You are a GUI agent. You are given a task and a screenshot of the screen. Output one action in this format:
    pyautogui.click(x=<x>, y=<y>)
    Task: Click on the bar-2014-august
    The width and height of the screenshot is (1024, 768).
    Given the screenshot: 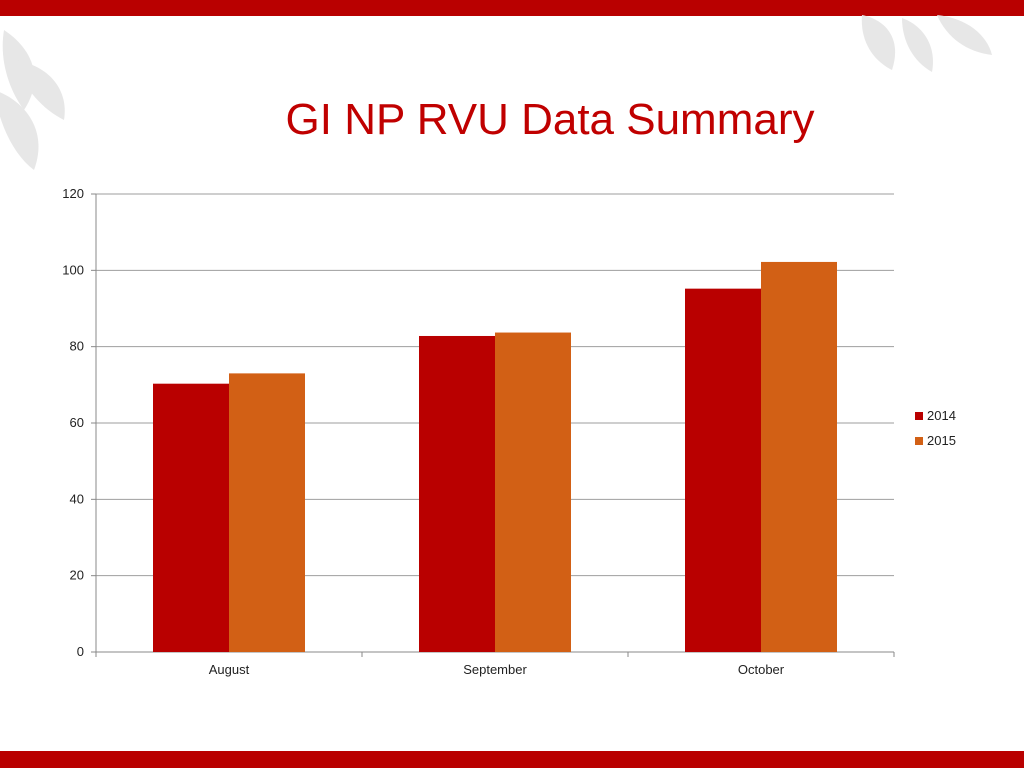 What is the action you would take?
    pyautogui.click(x=191, y=517)
    